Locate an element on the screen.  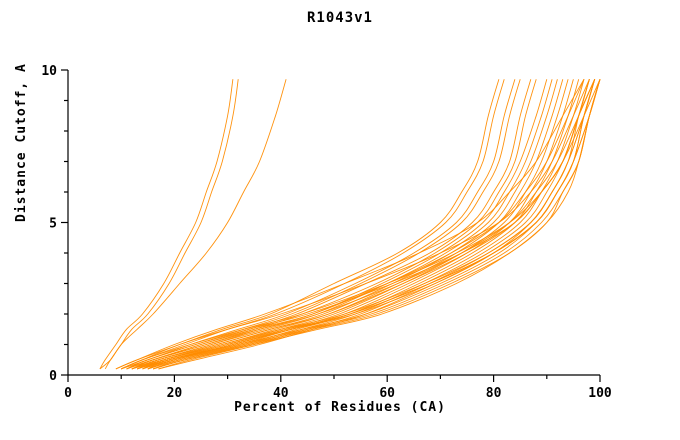
x-tick-label: 60 is located at coordinates (387, 393).